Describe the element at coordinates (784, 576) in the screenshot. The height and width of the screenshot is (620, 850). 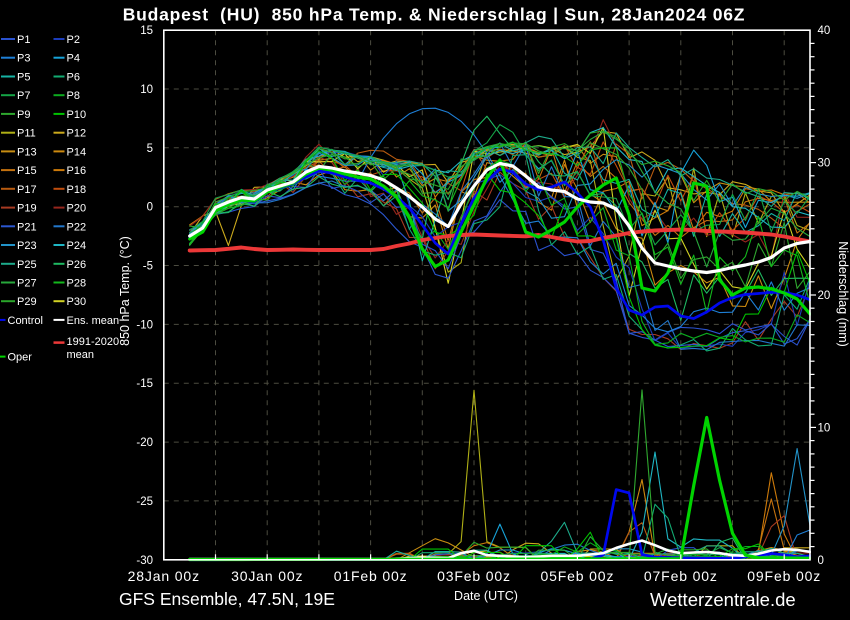
I see `svg-text: 09Feb 00z` at that location.